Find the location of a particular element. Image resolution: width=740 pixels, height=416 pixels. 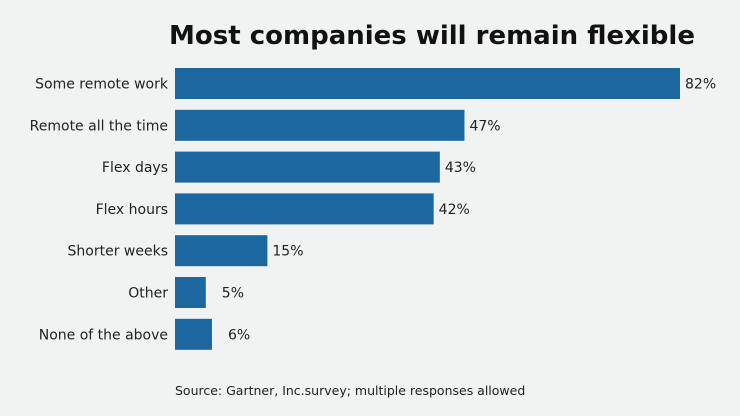

category-label: Flex days is located at coordinates (135, 168).